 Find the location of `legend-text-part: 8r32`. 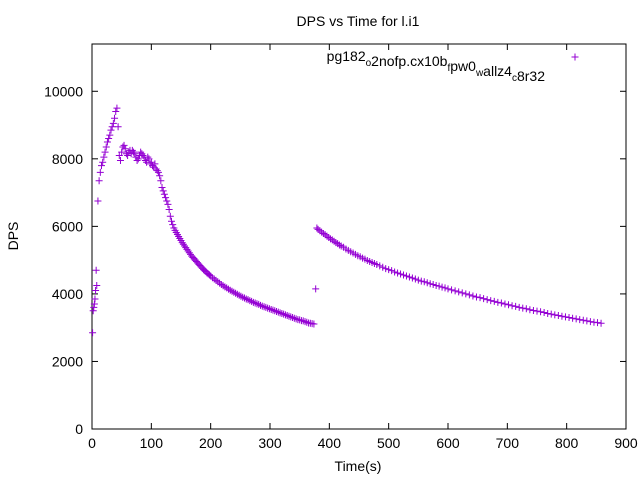

legend-text-part: 8r32 is located at coordinates (531, 76).